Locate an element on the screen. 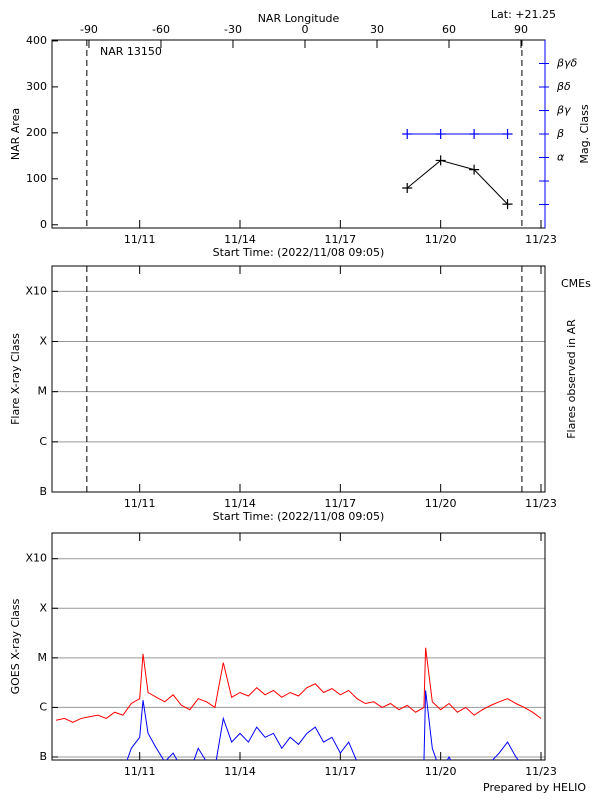  y2-tick-label: α is located at coordinates (561, 157).